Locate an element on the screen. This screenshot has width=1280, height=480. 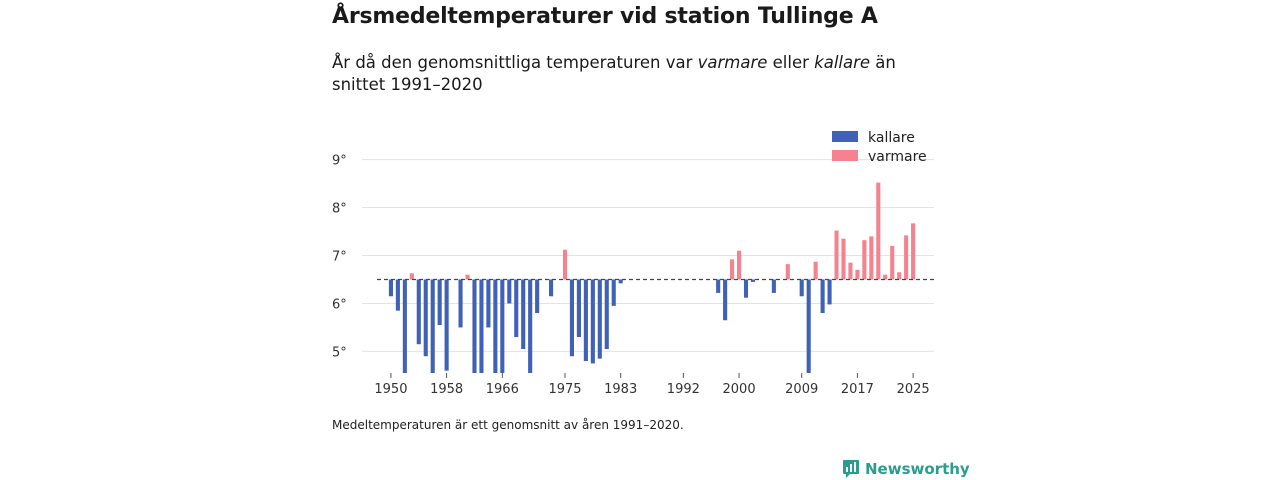
x-tick-label: 1966 is located at coordinates (502, 389).